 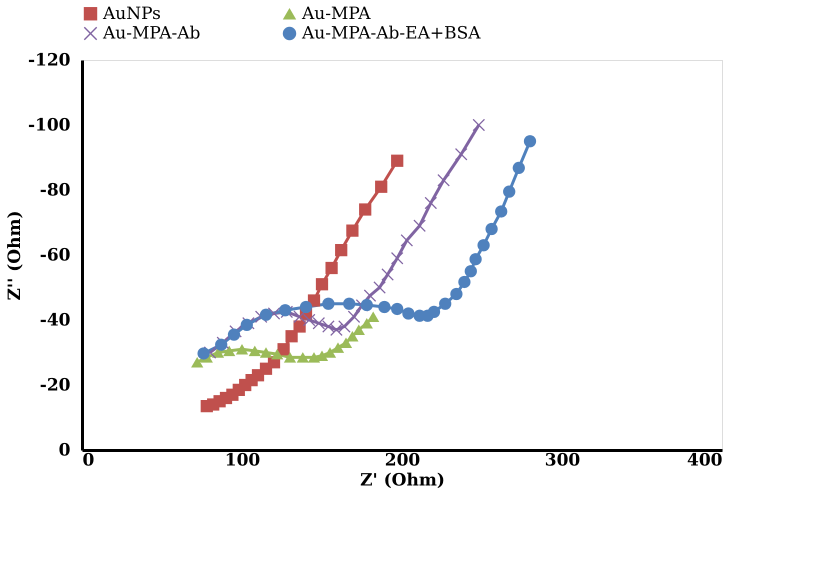 I want to click on legend-label: AuNPs, so click(x=131, y=14).